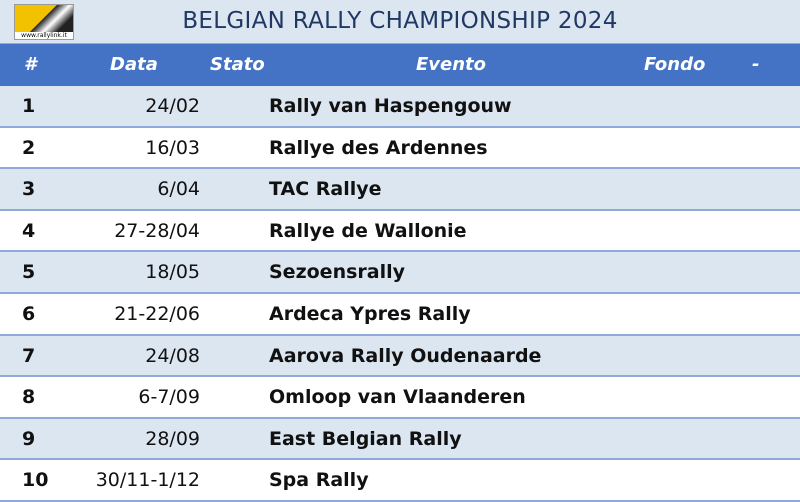  What do you see at coordinates (134, 64) in the screenshot?
I see `column-header: Data` at bounding box center [134, 64].